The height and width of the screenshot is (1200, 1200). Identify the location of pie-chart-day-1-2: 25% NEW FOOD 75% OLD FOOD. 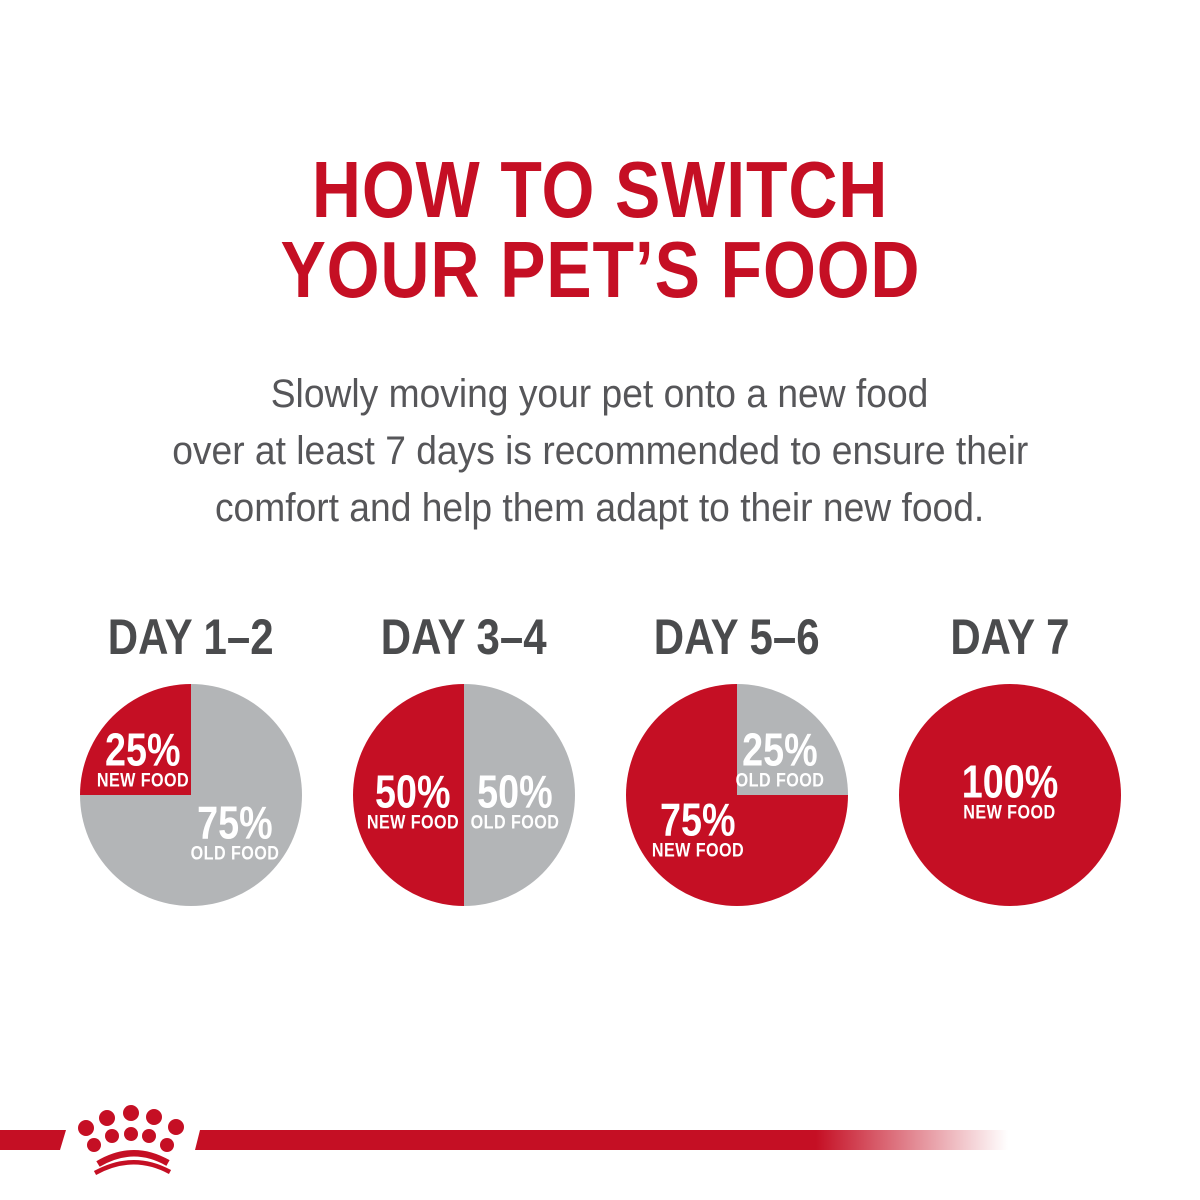
(190, 795).